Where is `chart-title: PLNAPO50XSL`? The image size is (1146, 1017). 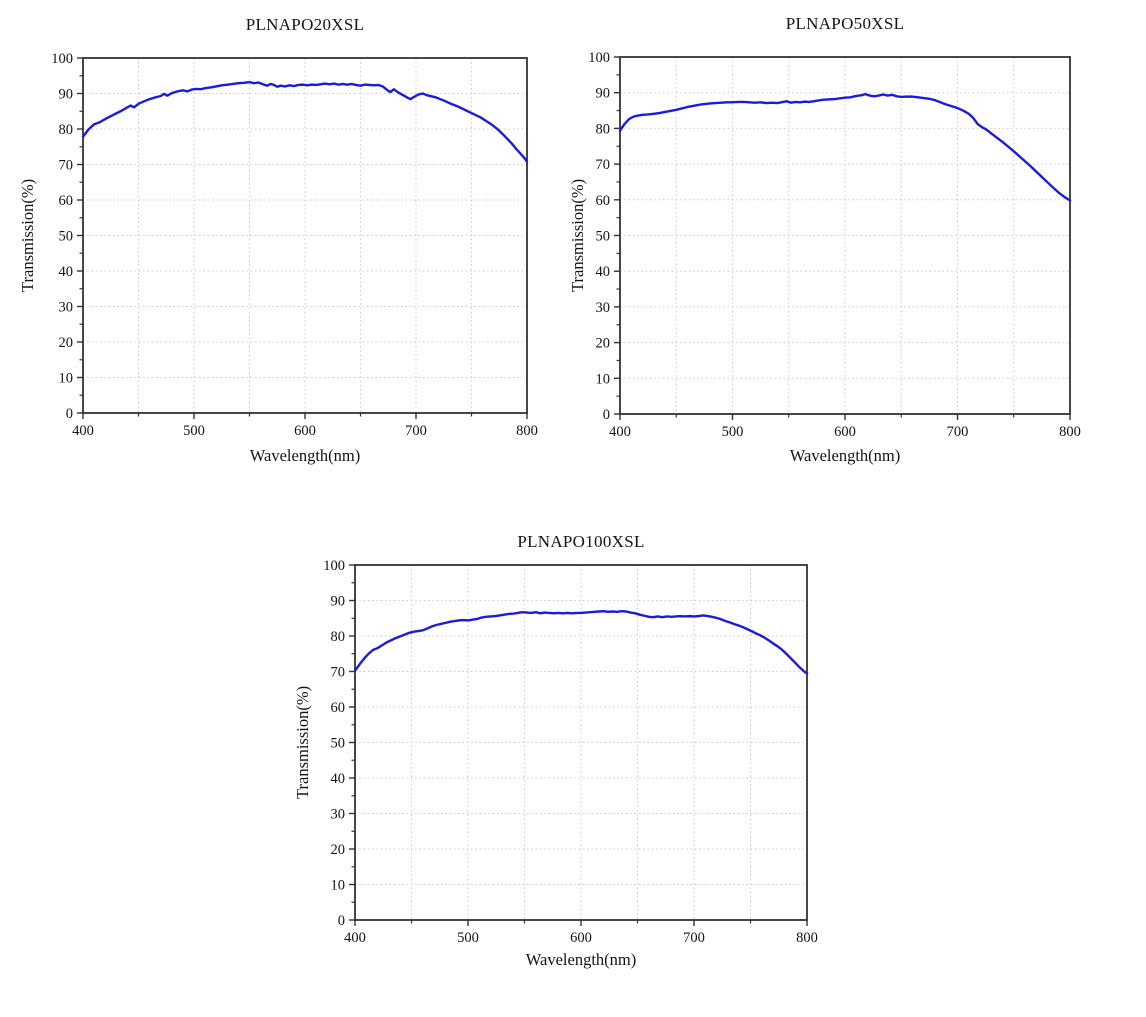
chart-title: PLNAPO50XSL is located at coordinates (845, 23).